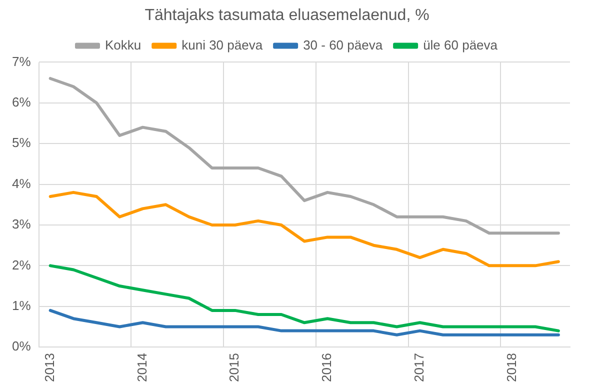  I want to click on x-tick-label: 2015, so click(234, 367).